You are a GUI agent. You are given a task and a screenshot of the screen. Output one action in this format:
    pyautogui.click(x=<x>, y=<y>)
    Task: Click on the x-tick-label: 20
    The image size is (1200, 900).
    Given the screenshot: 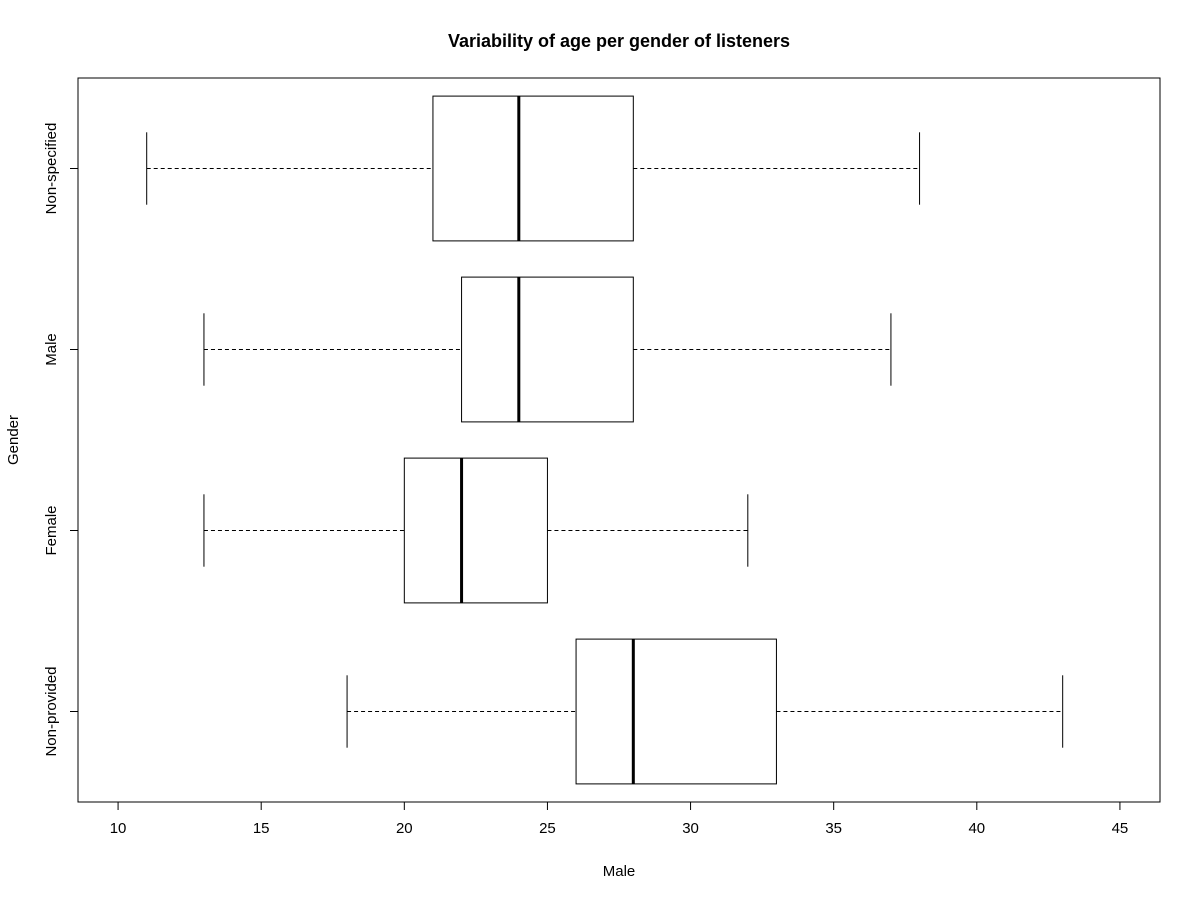 What is the action you would take?
    pyautogui.click(x=404, y=828)
    